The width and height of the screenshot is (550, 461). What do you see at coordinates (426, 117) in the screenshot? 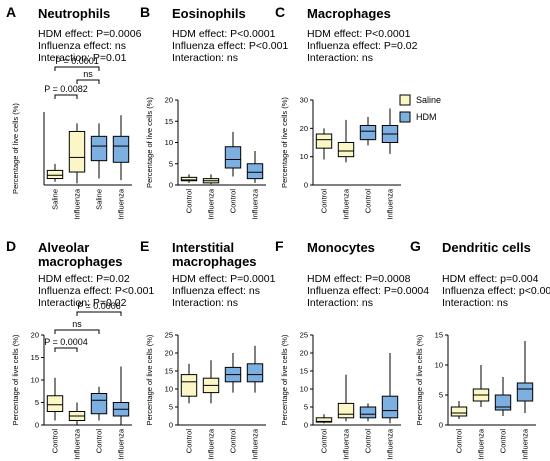
I see `legend-label: HDM` at bounding box center [426, 117].